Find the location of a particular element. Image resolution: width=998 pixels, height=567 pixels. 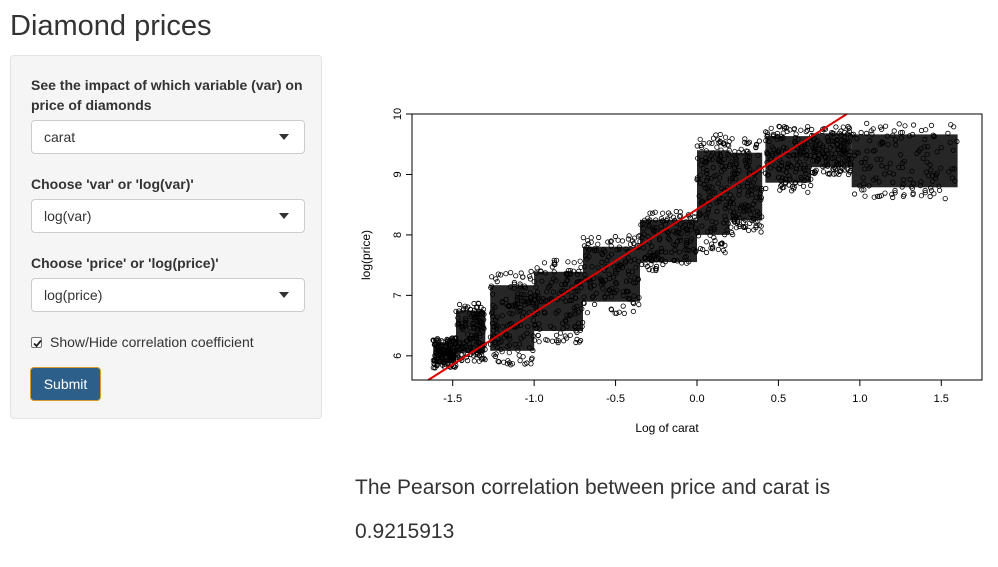

y-tick-label: 6 is located at coordinates (398, 356).